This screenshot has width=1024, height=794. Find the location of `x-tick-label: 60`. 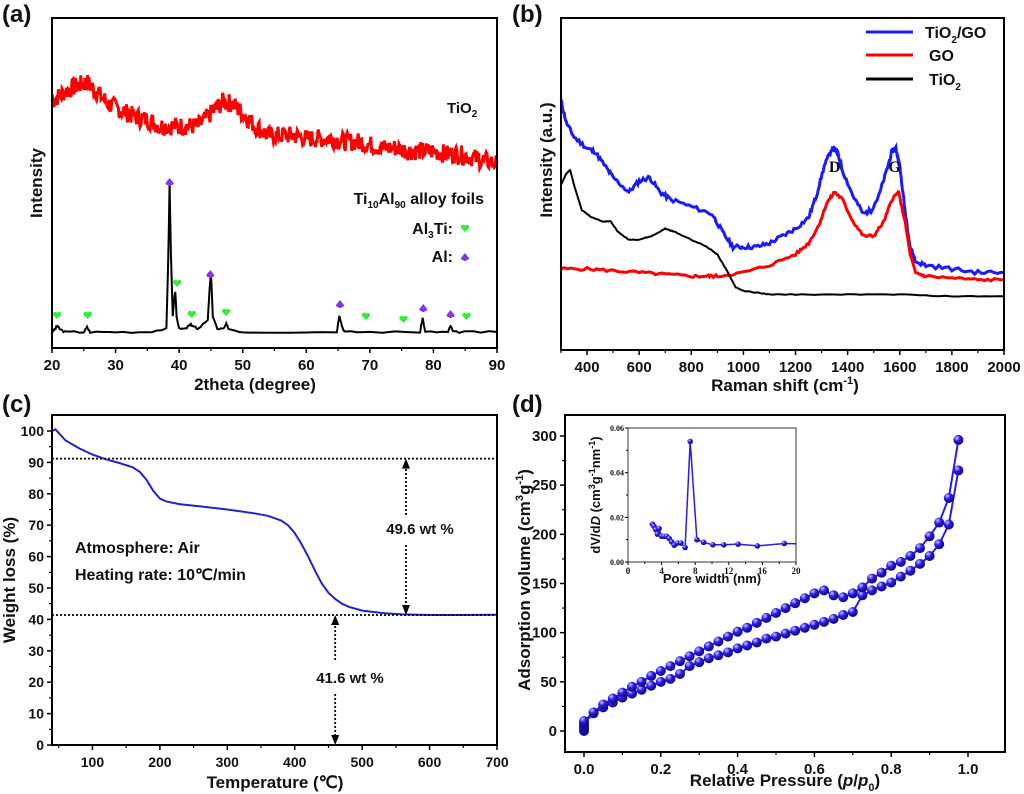

x-tick-label: 60 is located at coordinates (306, 365).